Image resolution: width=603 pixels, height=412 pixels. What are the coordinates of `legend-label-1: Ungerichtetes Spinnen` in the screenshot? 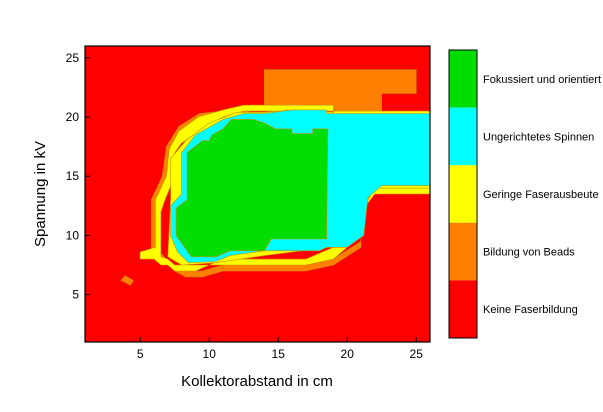 It's located at (538, 137).